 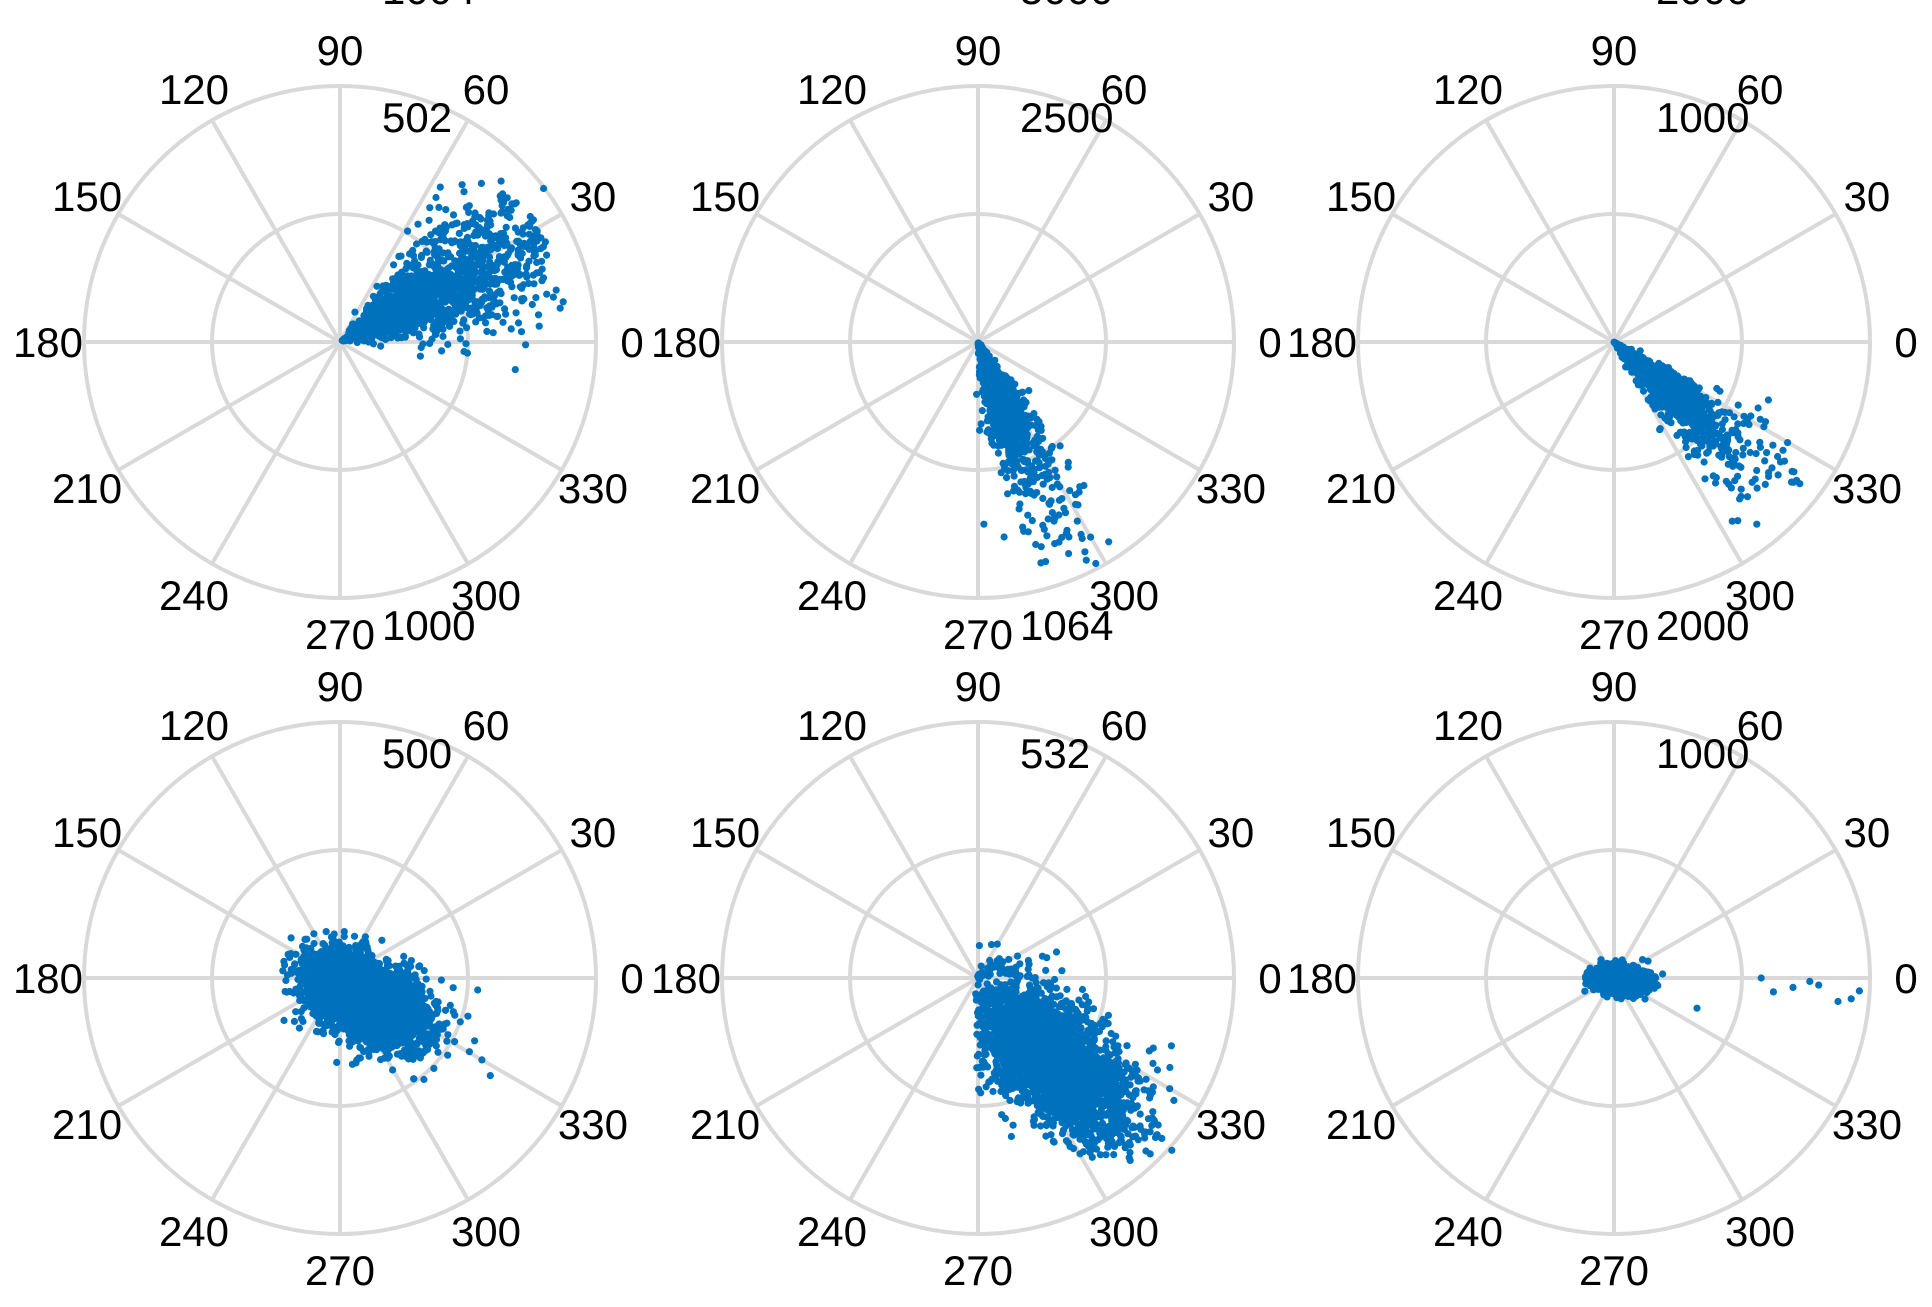 I want to click on theta-tick-label: 330, so click(x=593, y=488).